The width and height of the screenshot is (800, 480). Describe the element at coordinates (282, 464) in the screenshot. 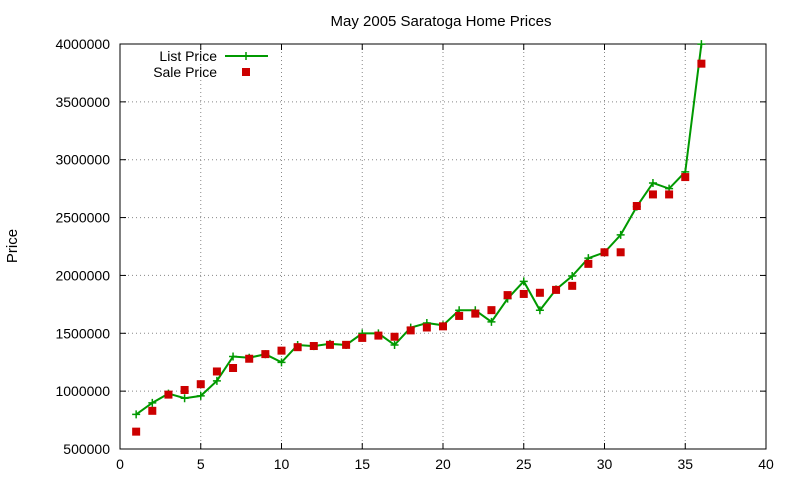

I see `x-tick-label: 10` at that location.